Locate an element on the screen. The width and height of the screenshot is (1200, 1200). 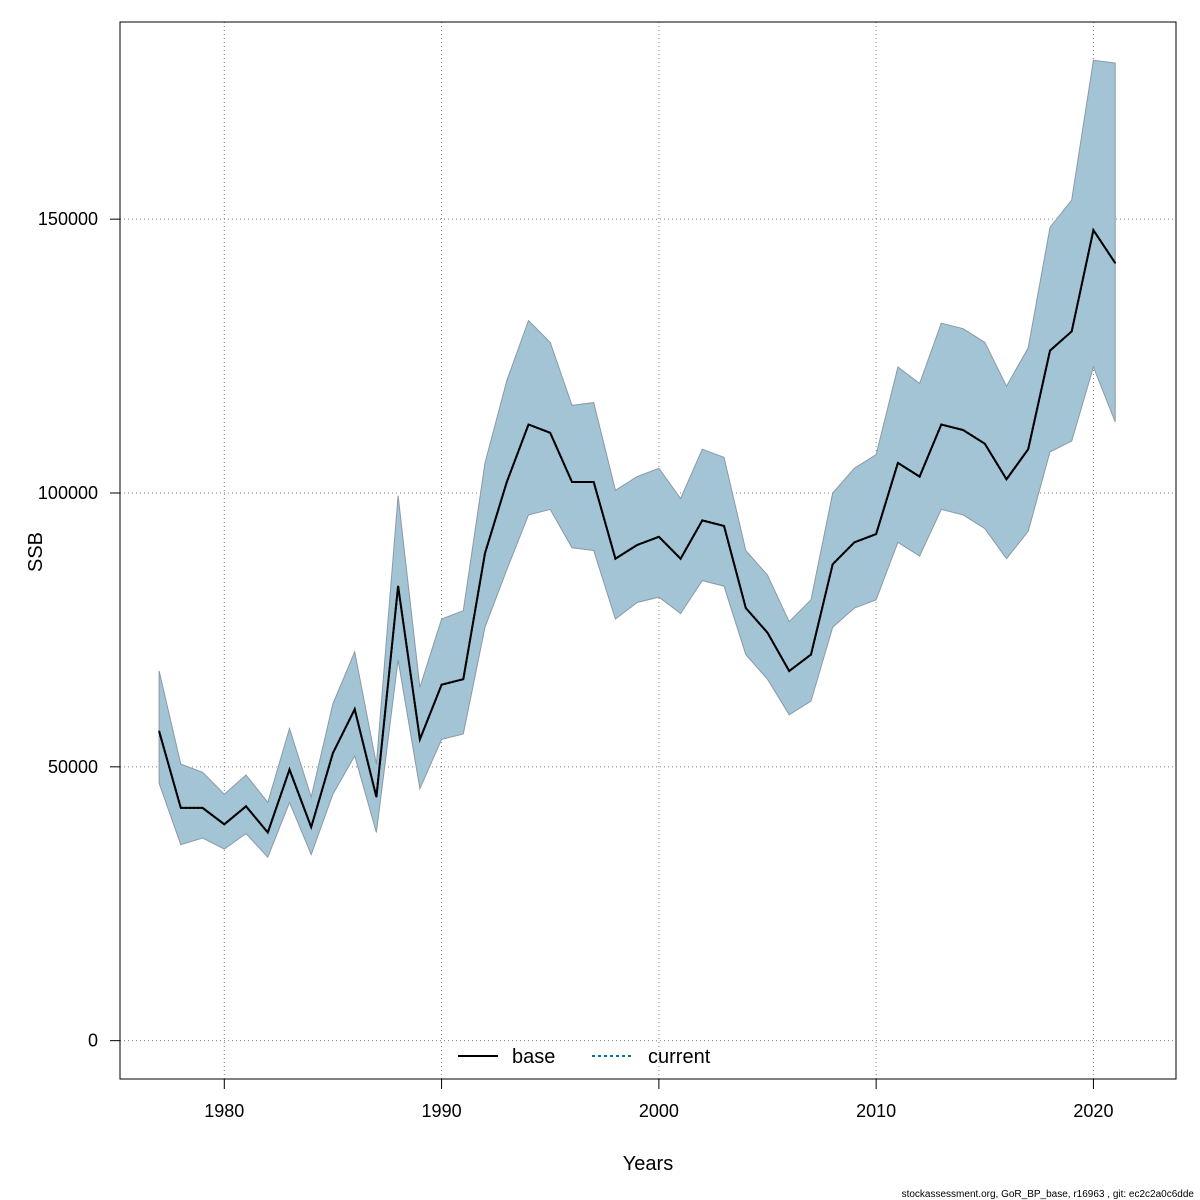
x-tick-label-4: 2020 is located at coordinates (1093, 1111).